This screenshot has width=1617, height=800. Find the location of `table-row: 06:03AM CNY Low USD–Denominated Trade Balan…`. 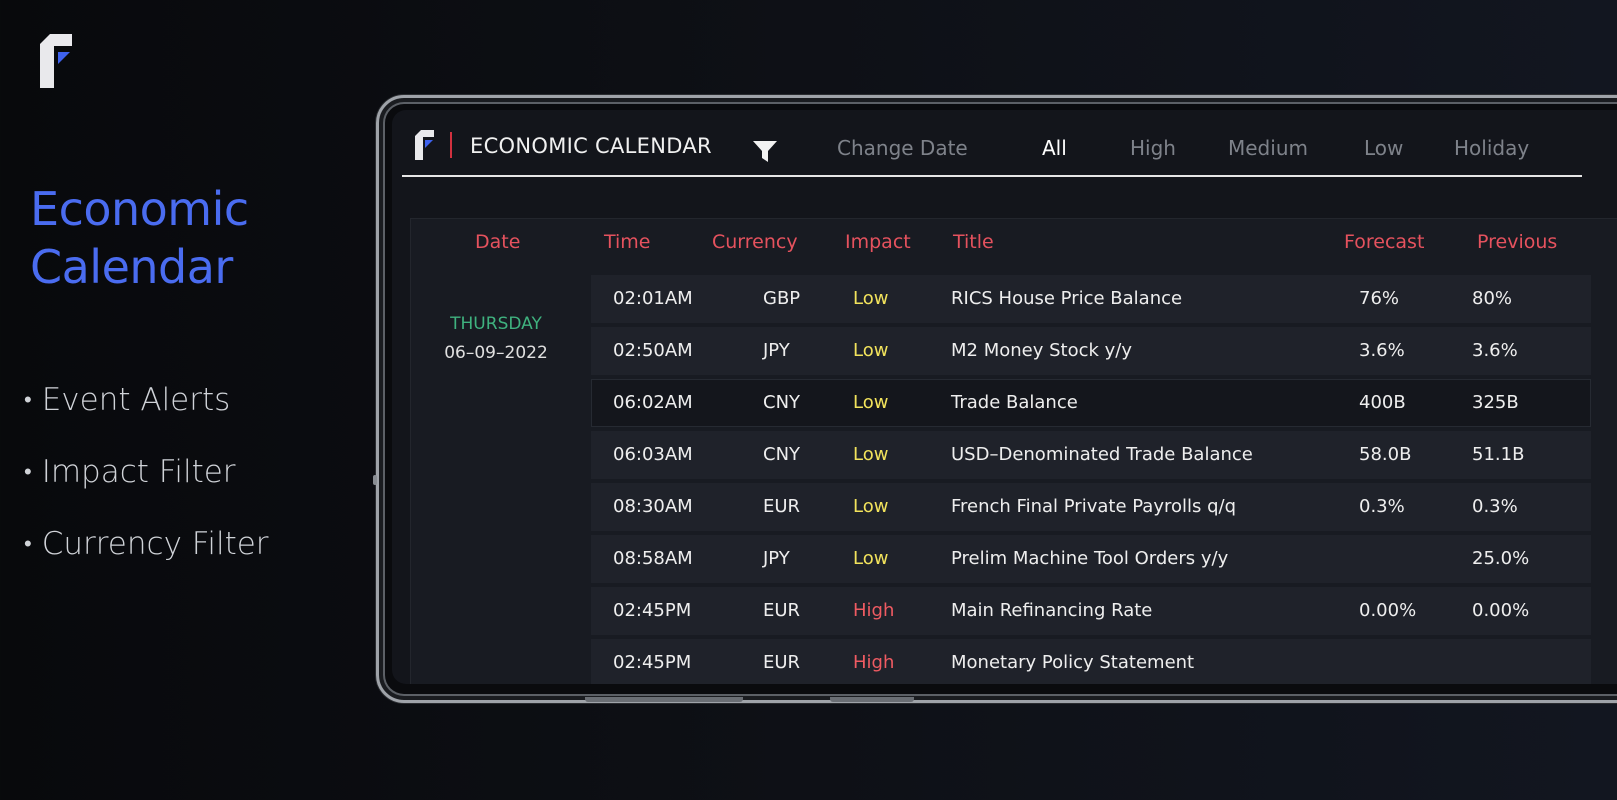

table-row: 06:03AM CNY Low USD–Denominated Trade Balan… is located at coordinates (1091, 455).